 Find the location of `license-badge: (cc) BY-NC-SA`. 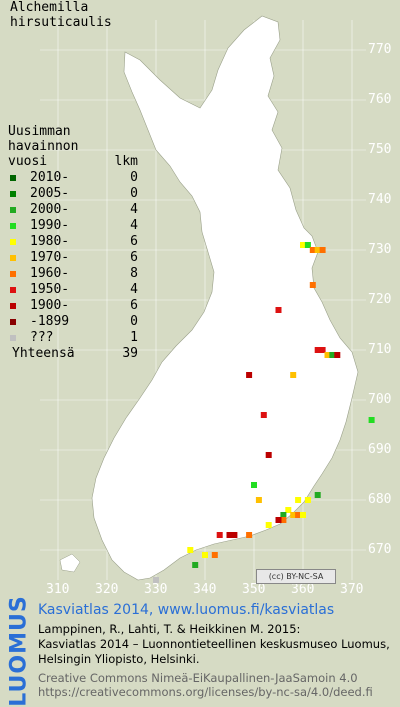

license-badge: (cc) BY-NC-SA is located at coordinates (296, 576).